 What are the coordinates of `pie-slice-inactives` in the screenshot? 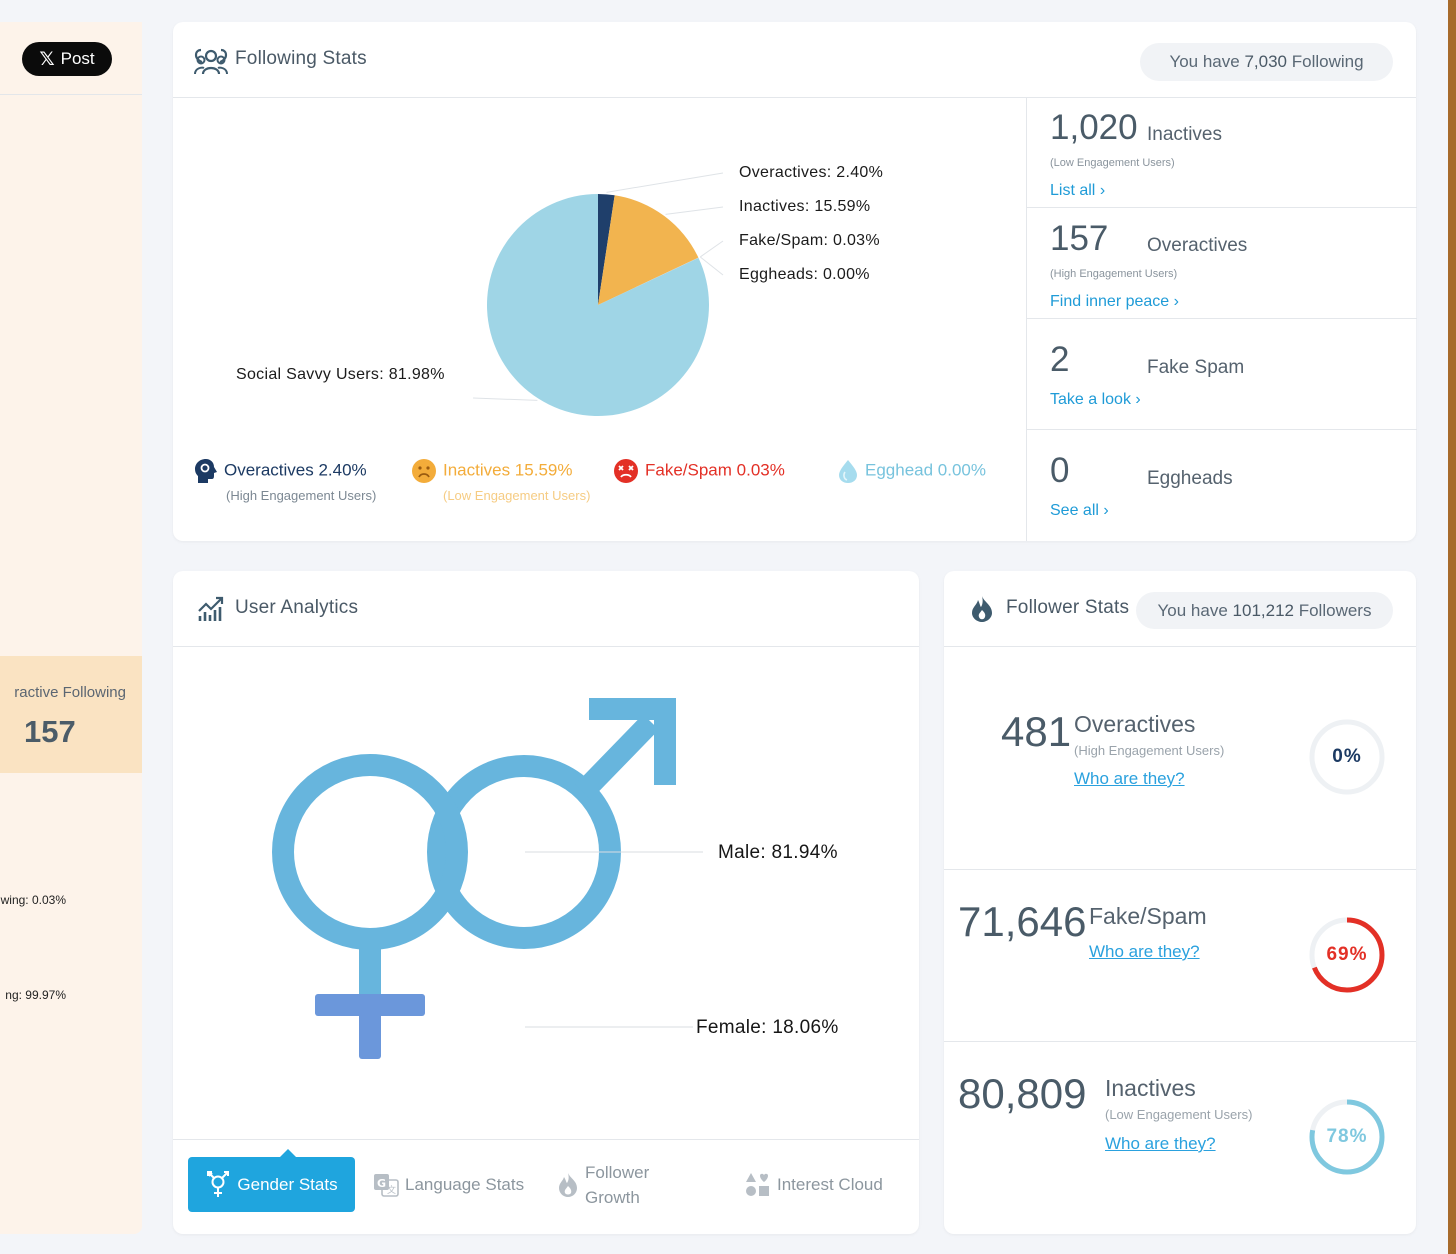 It's located at (648, 250).